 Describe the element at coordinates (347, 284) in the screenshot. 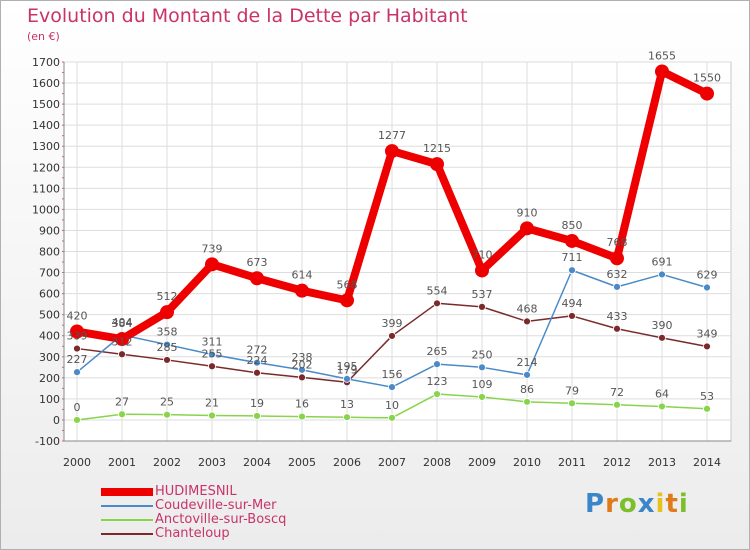

I see `data-label: 568` at that location.